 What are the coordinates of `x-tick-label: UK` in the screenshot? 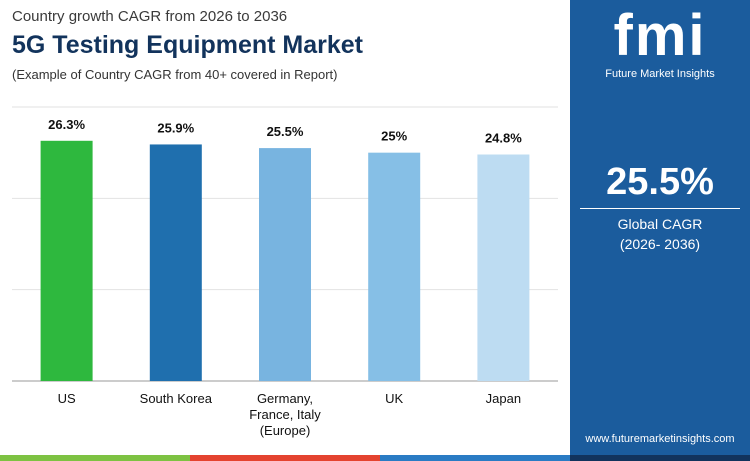 It's located at (394, 398).